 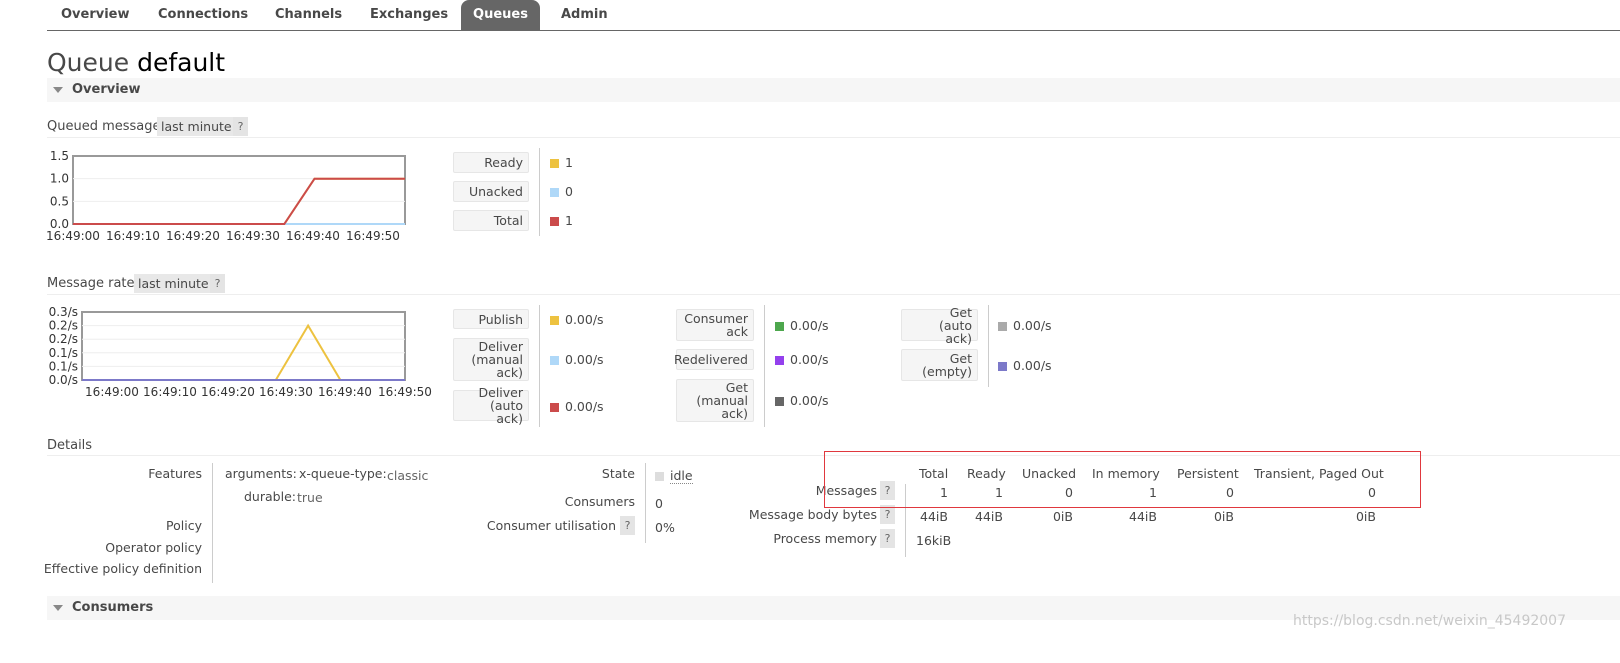 What do you see at coordinates (934, 473) in the screenshot?
I see `stats-header-total: Total` at bounding box center [934, 473].